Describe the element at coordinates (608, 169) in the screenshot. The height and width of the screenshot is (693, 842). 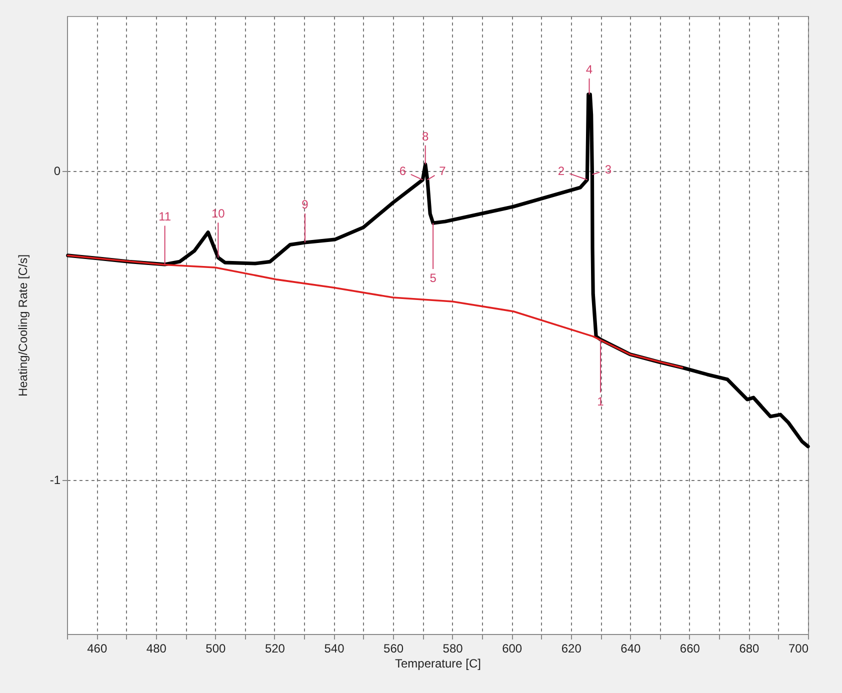
I see `annotation: 3` at that location.